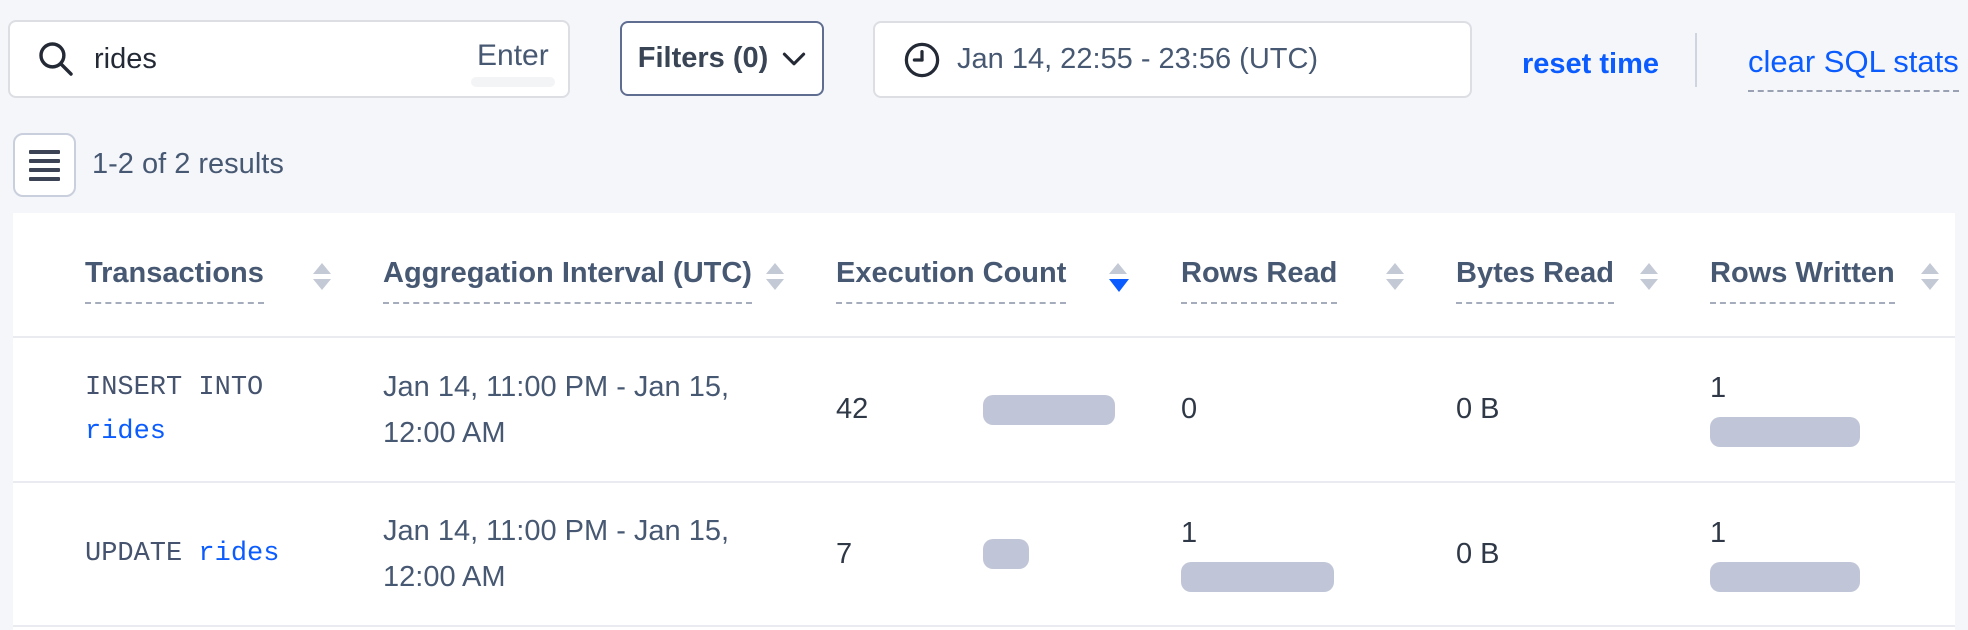 Image resolution: width=1968 pixels, height=630 pixels. What do you see at coordinates (1853, 68) in the screenshot?
I see `clear-sql-stats-link: clear SQL stats` at bounding box center [1853, 68].